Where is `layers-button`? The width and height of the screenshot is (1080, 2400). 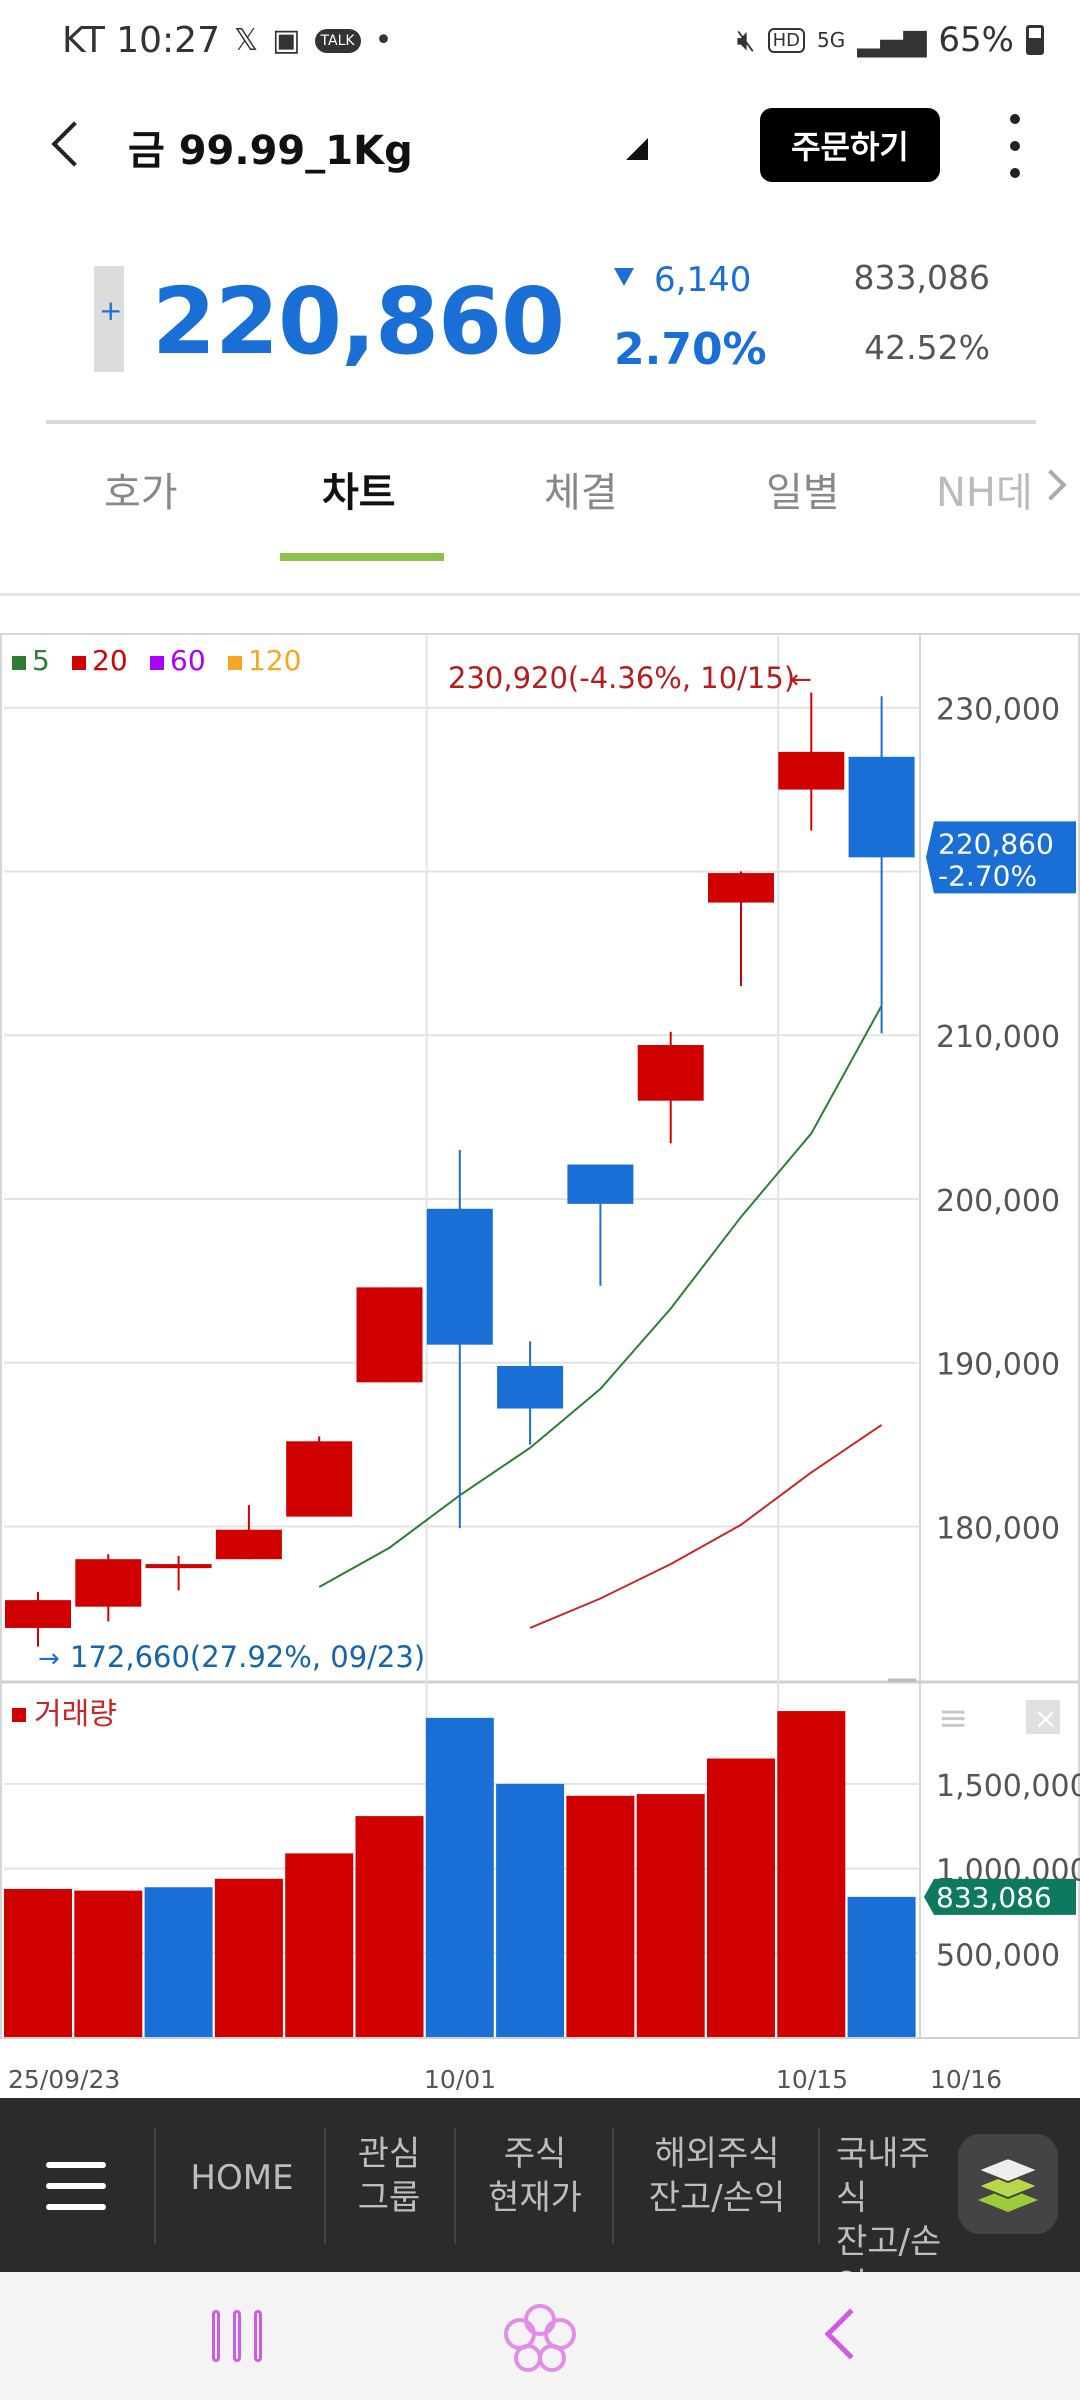 layers-button is located at coordinates (1008, 2184).